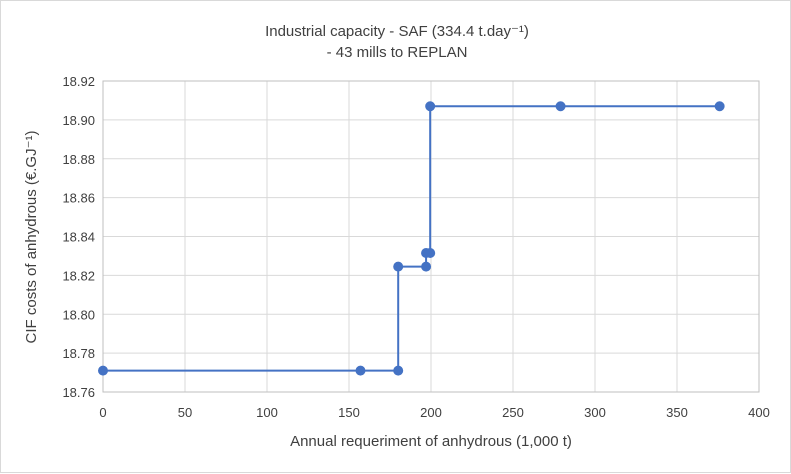  Describe the element at coordinates (185, 412) in the screenshot. I see `x-tick-label: 50` at that location.